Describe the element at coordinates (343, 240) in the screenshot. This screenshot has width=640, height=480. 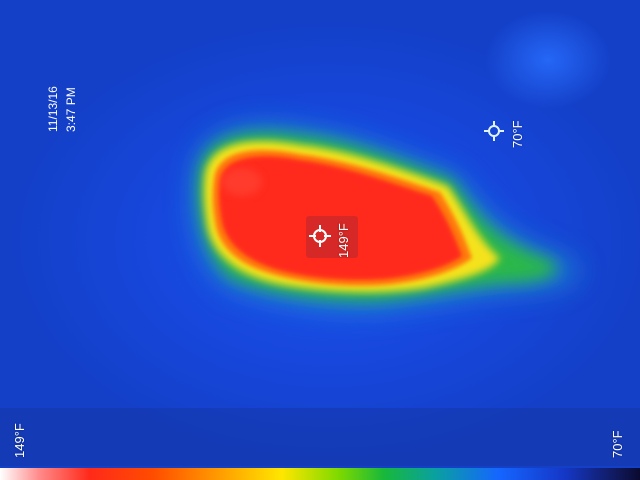
I see `center-spot-temperature: 149°F` at that location.